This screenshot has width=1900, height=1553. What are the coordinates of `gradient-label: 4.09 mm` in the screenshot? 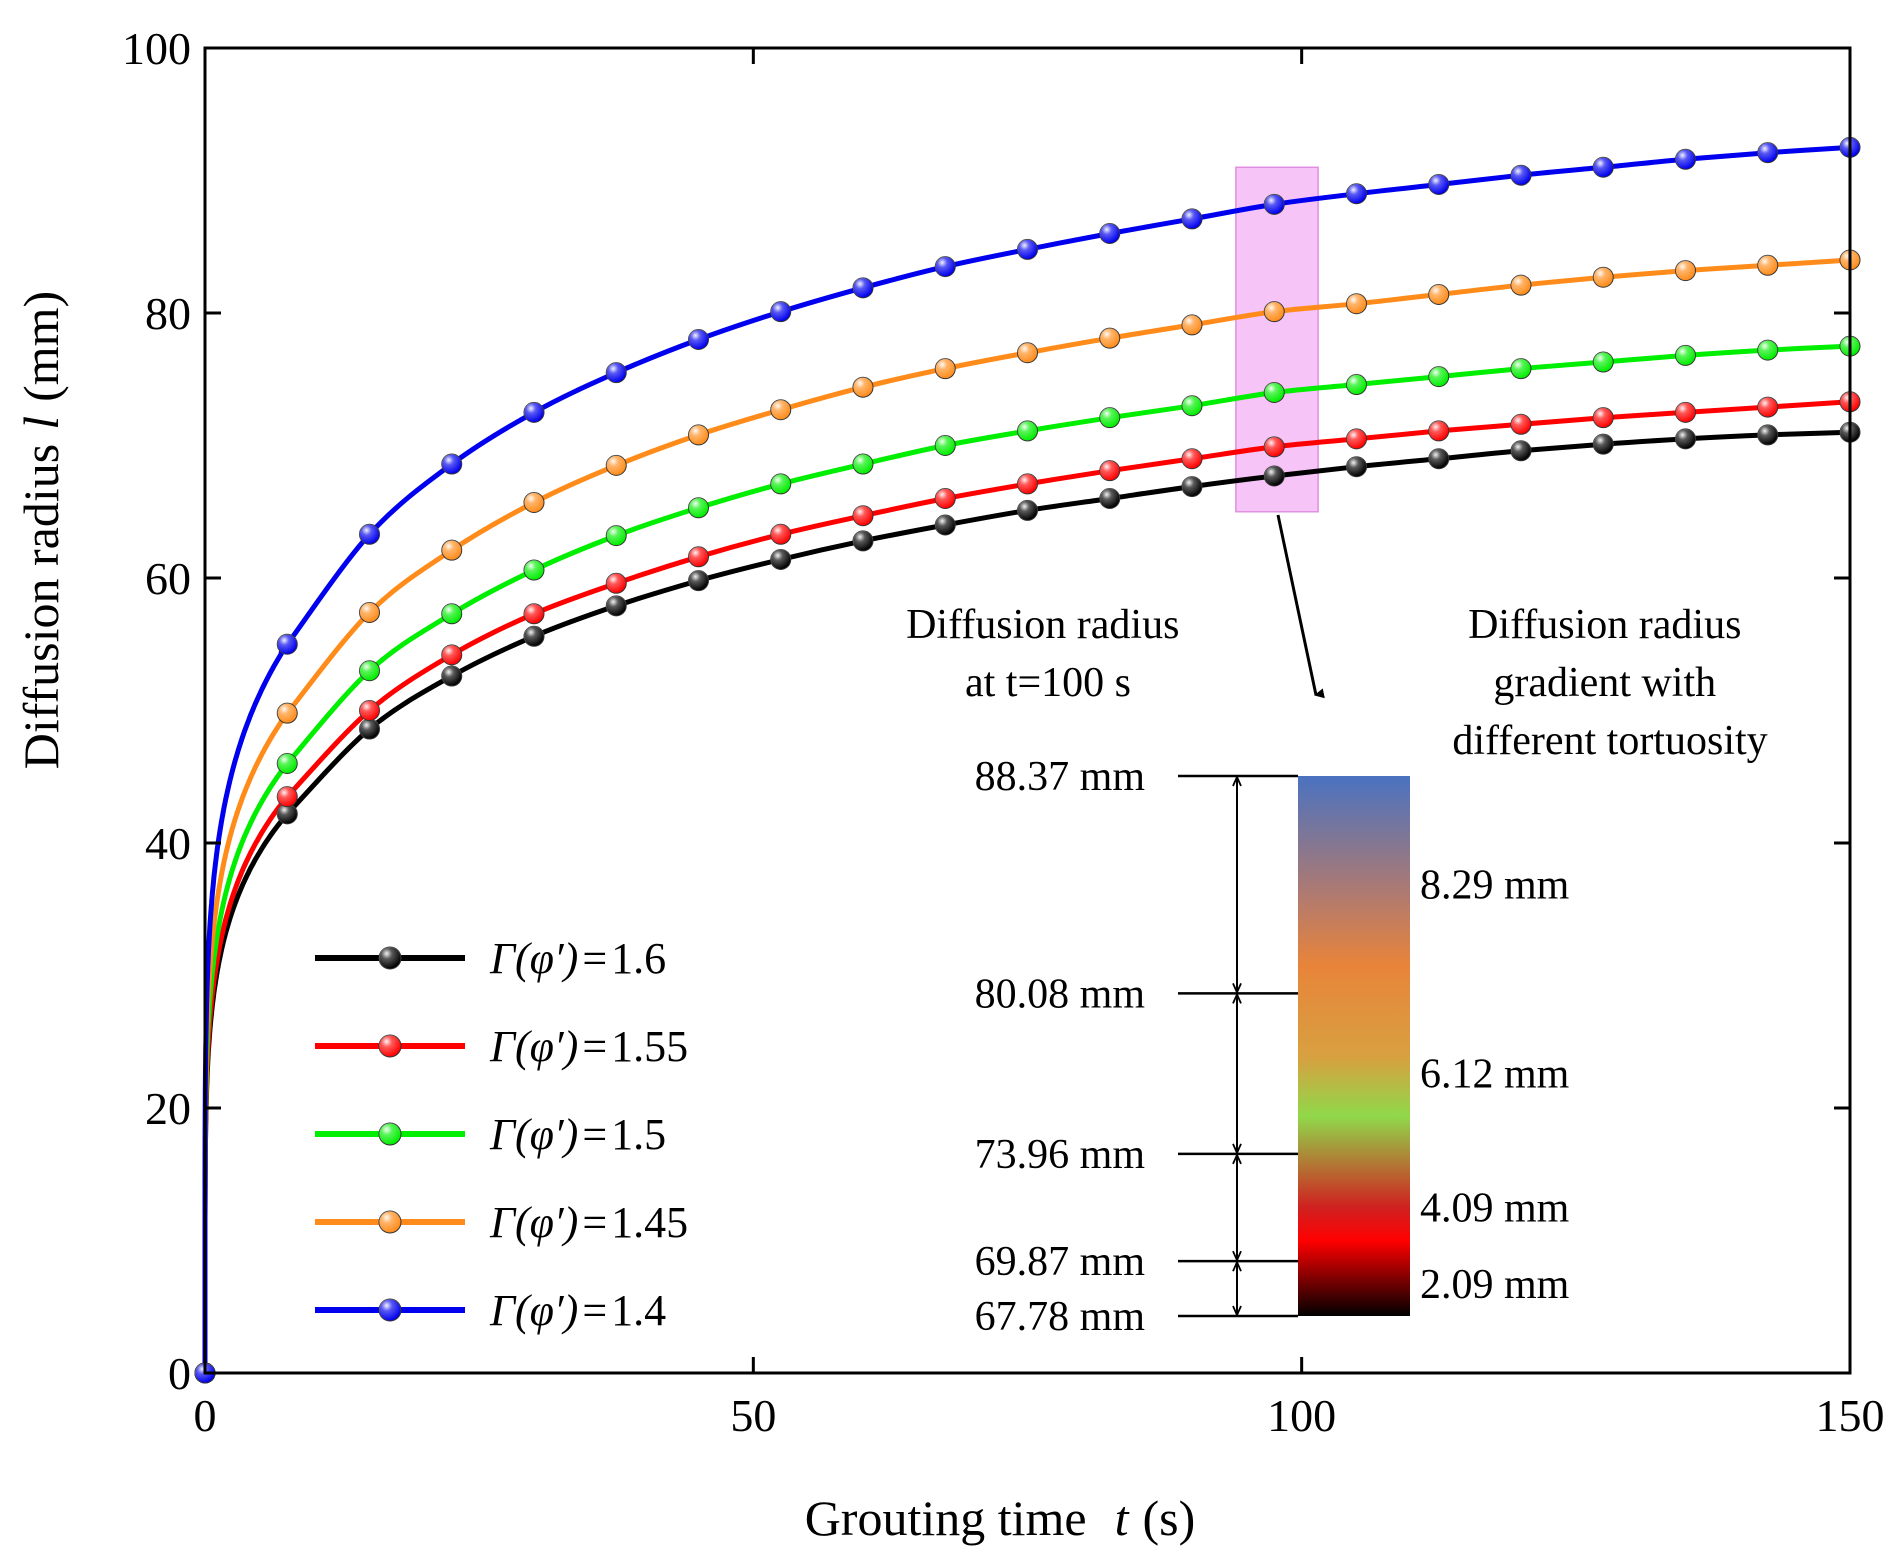 It's located at (1495, 1209).